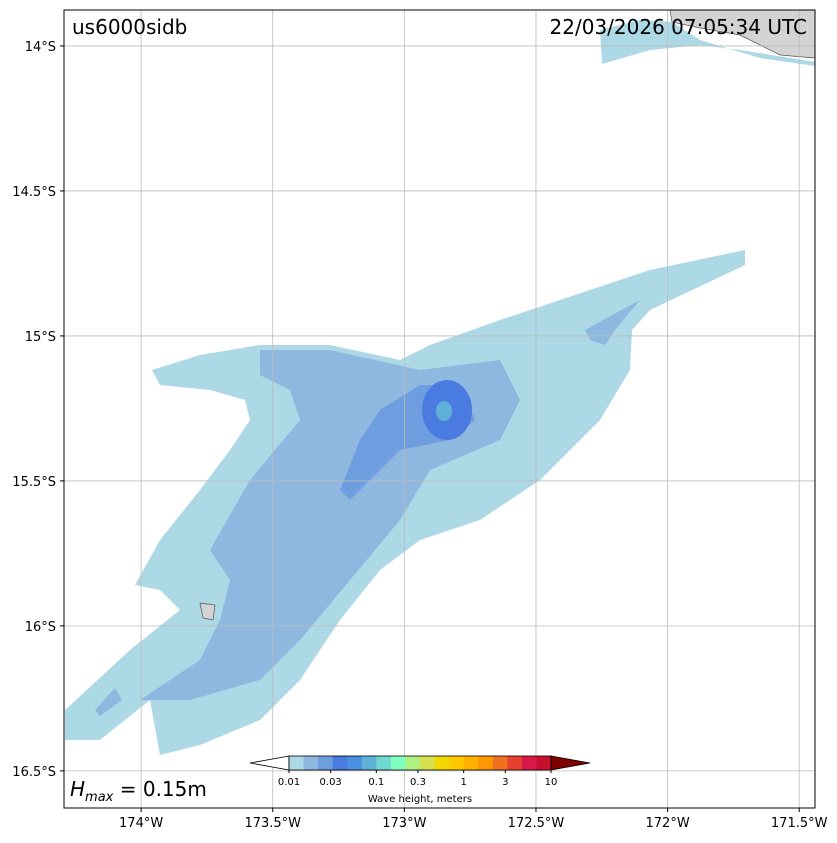  What do you see at coordinates (34, 482) in the screenshot?
I see `y-tick-label: 15.5°S` at bounding box center [34, 482].